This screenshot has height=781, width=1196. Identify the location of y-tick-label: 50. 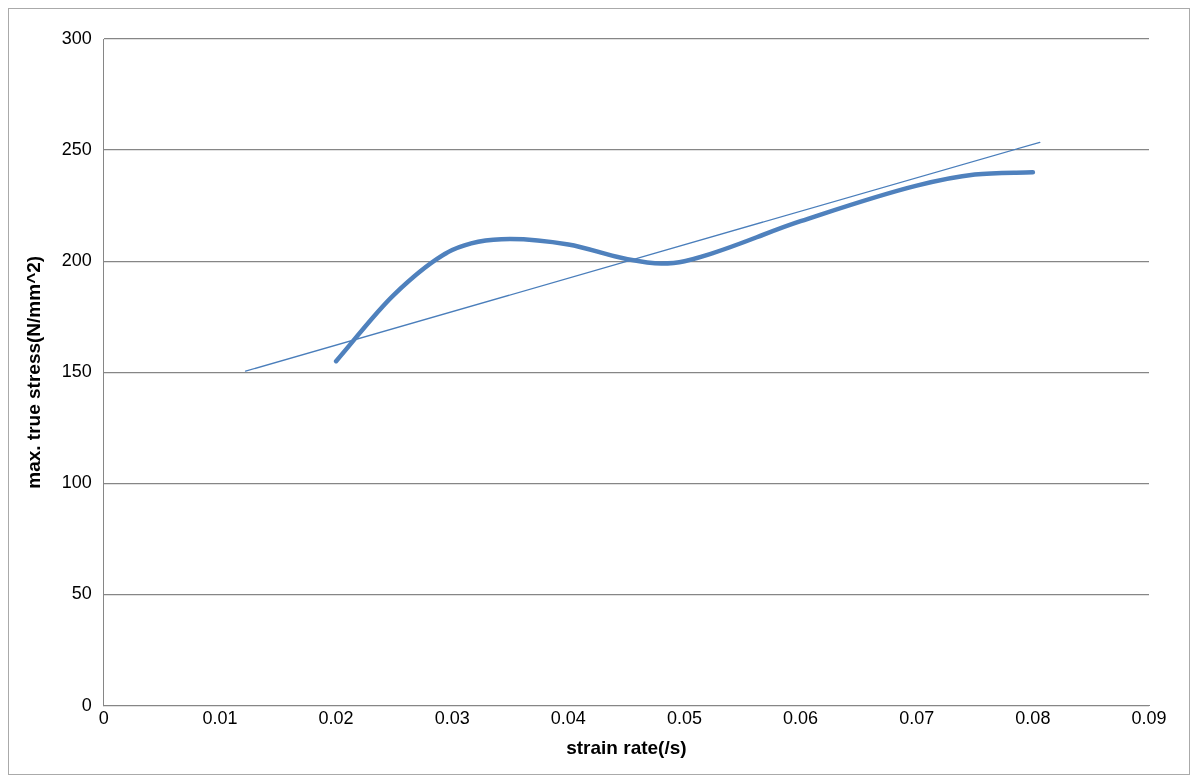
(81, 593).